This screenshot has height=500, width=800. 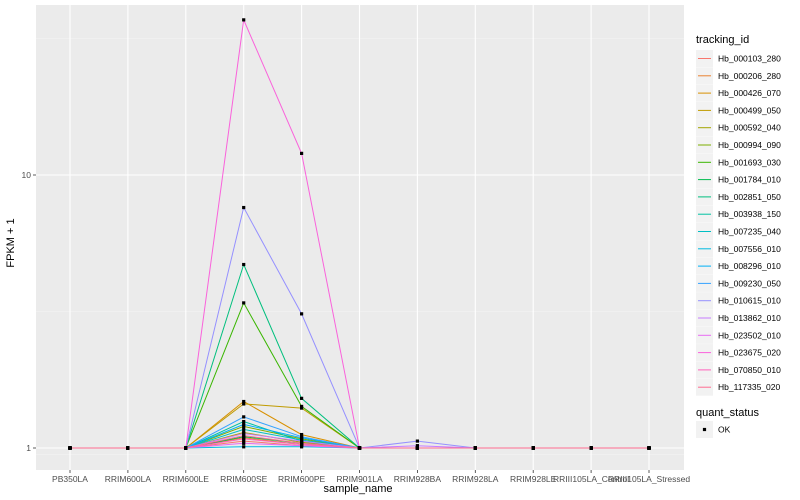 I want to click on legend-label: Hb_000499_050, so click(x=749, y=110).